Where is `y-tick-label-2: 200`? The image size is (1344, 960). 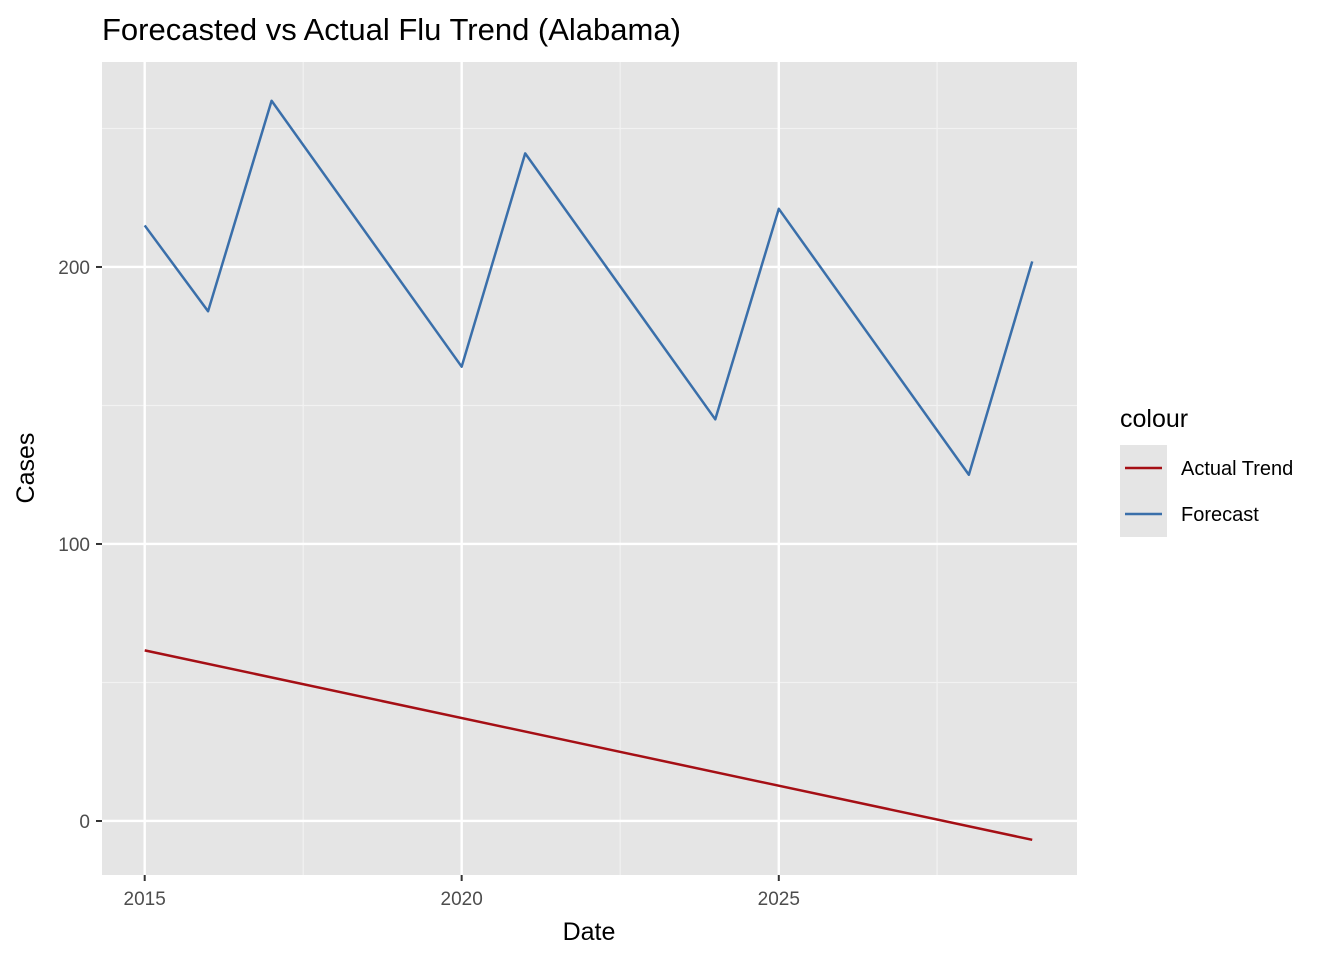
y-tick-label-2: 200 is located at coordinates (74, 268).